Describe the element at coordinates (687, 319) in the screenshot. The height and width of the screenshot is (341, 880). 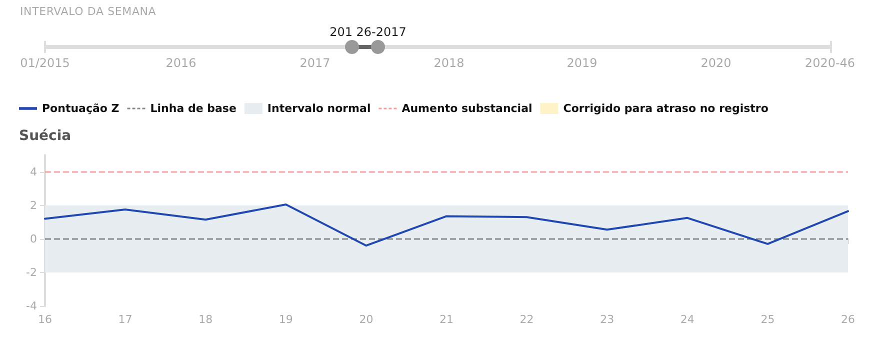
I see `x-tick-label: 24` at that location.